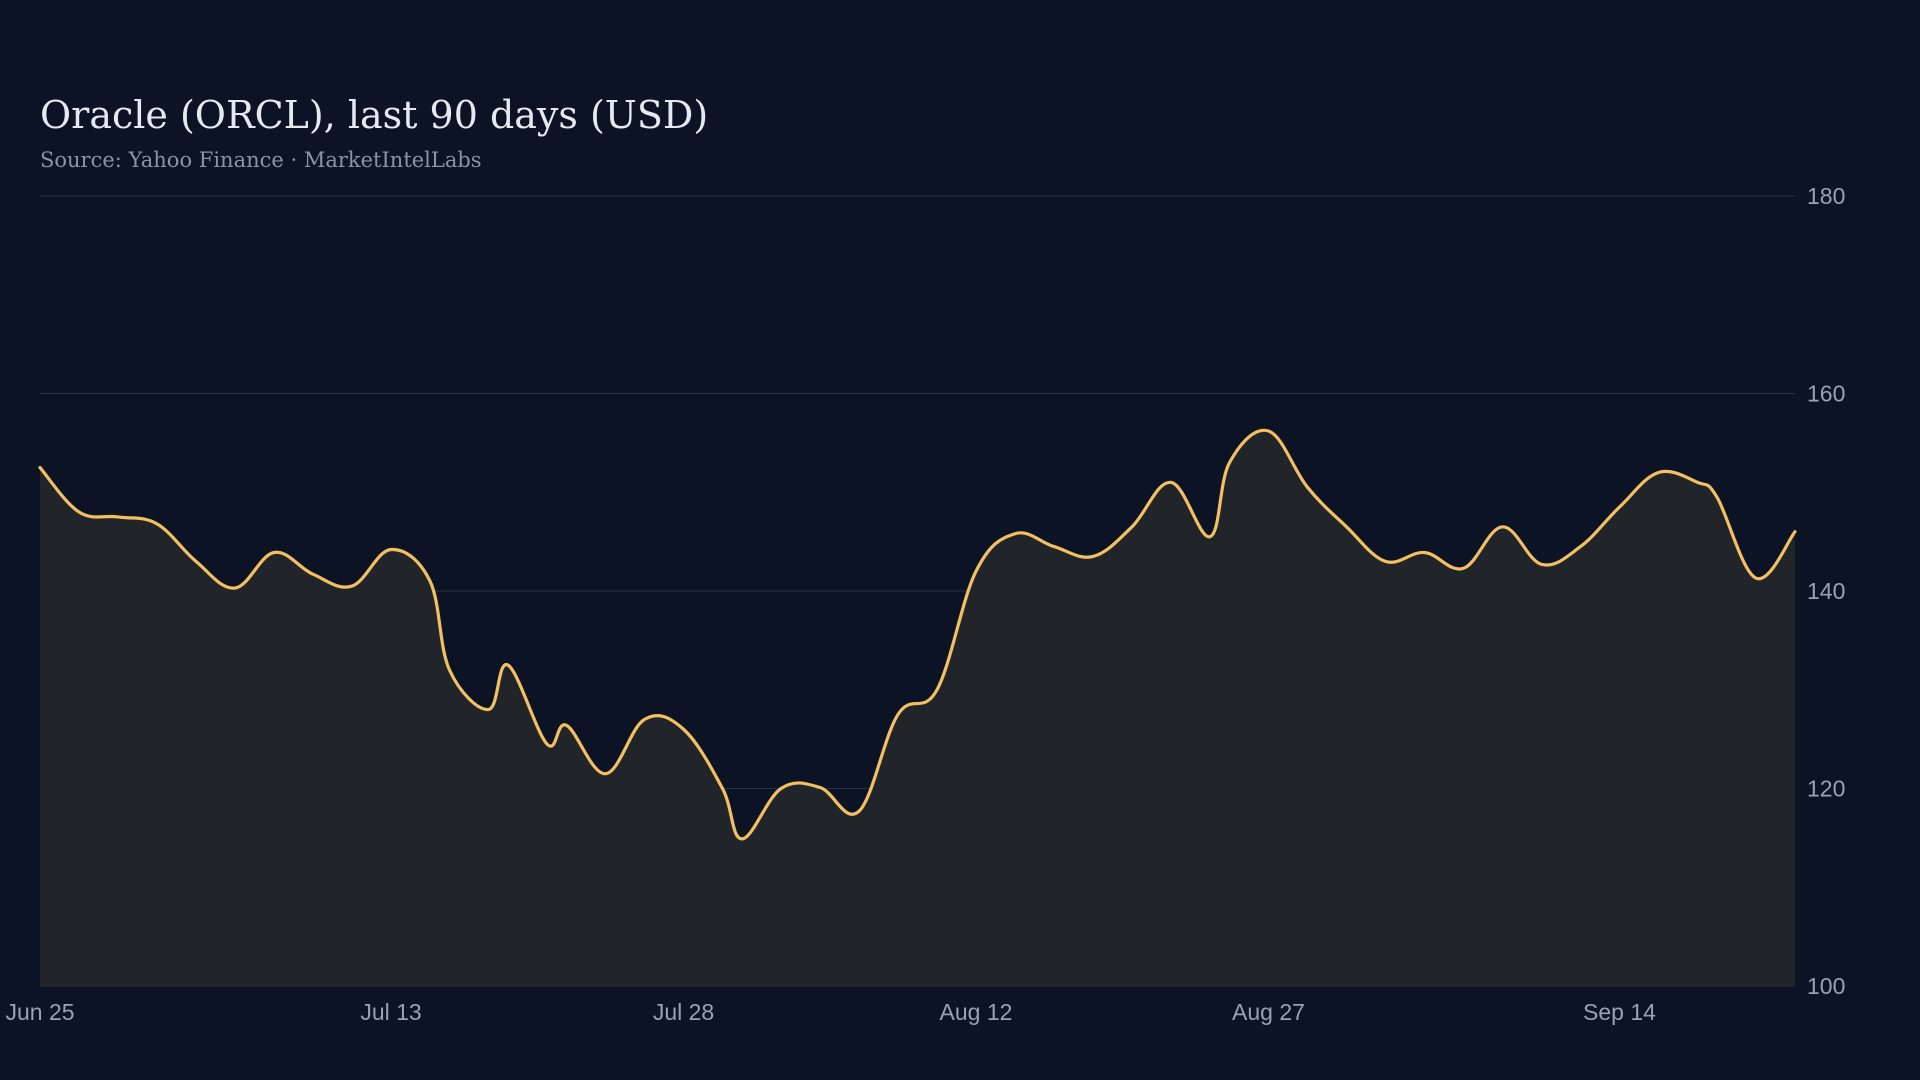  I want to click on y-axis: 100 120 140 160 180, so click(1826, 591).